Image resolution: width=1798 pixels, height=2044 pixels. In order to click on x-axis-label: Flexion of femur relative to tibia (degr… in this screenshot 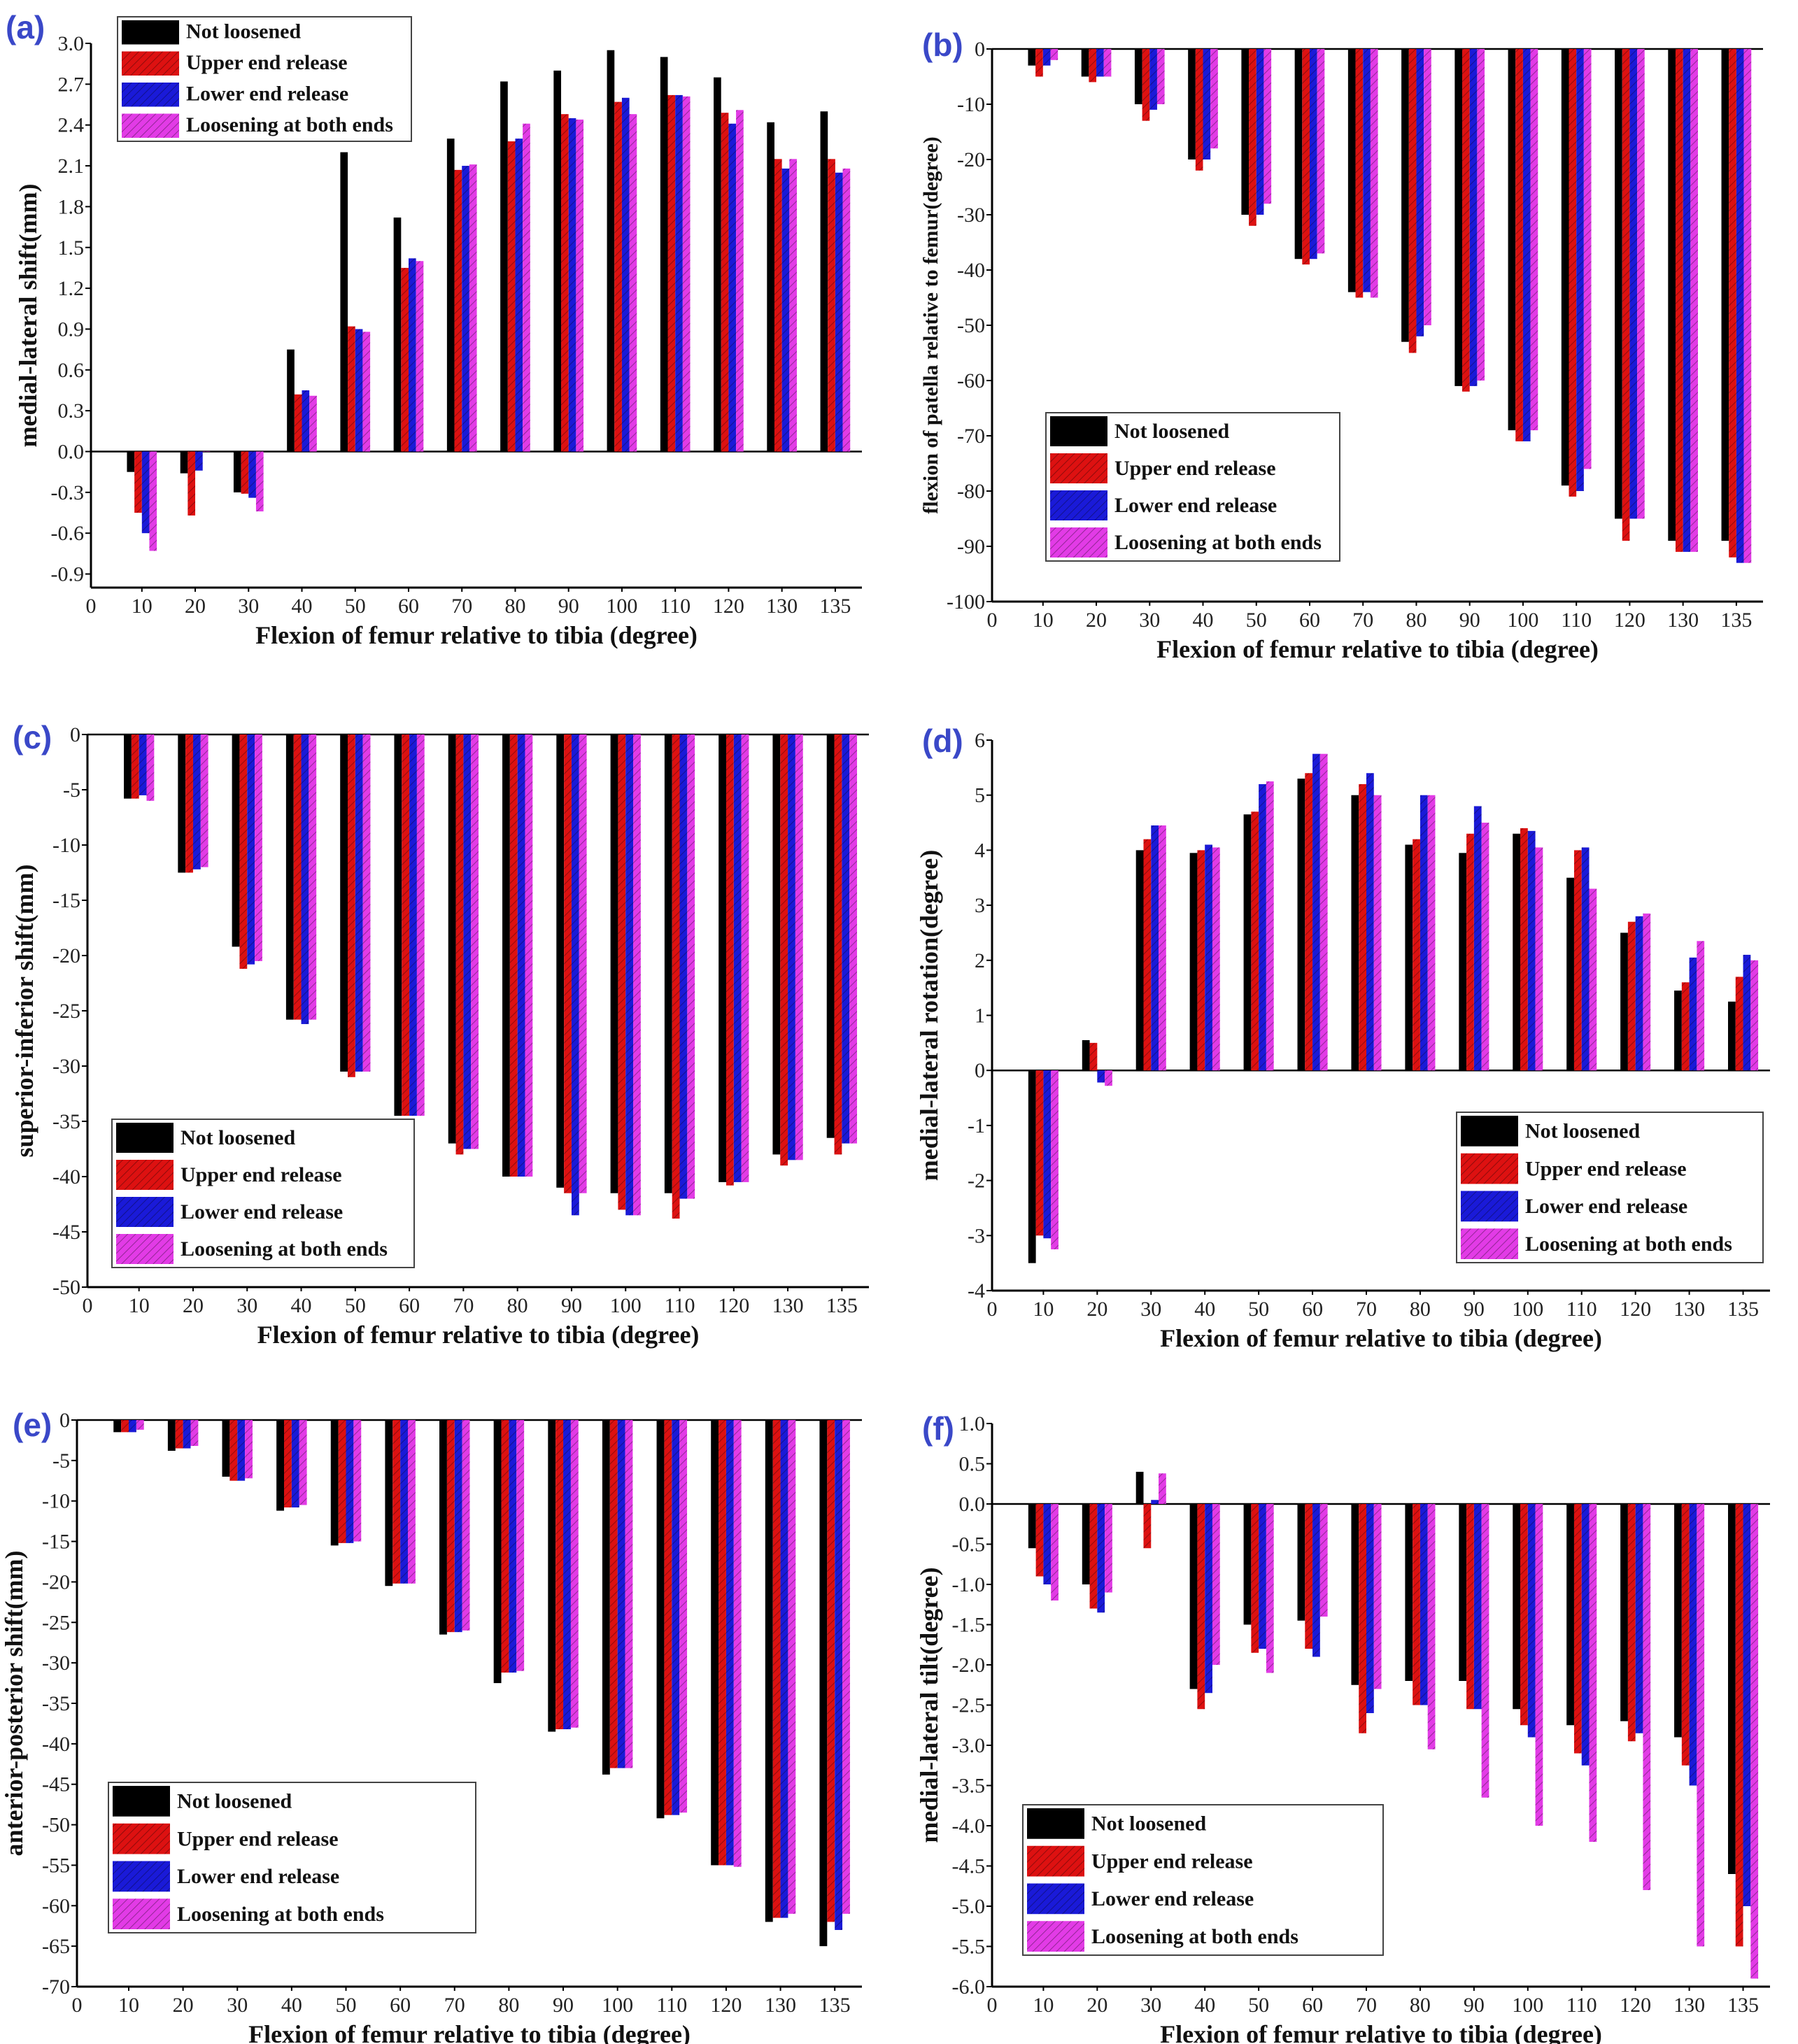, I will do `click(1381, 1338)`.